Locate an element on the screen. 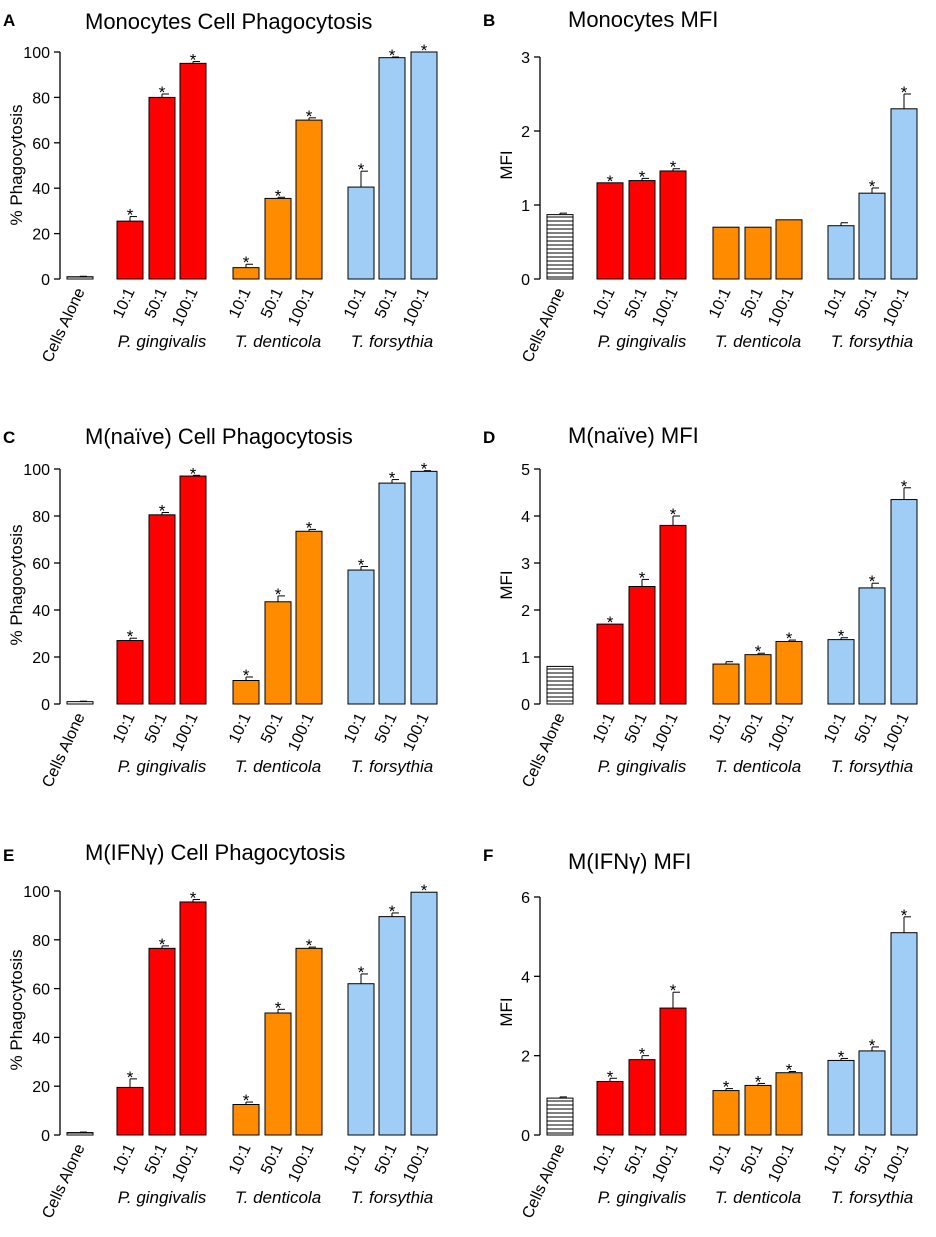 The height and width of the screenshot is (1237, 936). group-label-p-gingivalis-a: P. gingivalis is located at coordinates (162, 341).